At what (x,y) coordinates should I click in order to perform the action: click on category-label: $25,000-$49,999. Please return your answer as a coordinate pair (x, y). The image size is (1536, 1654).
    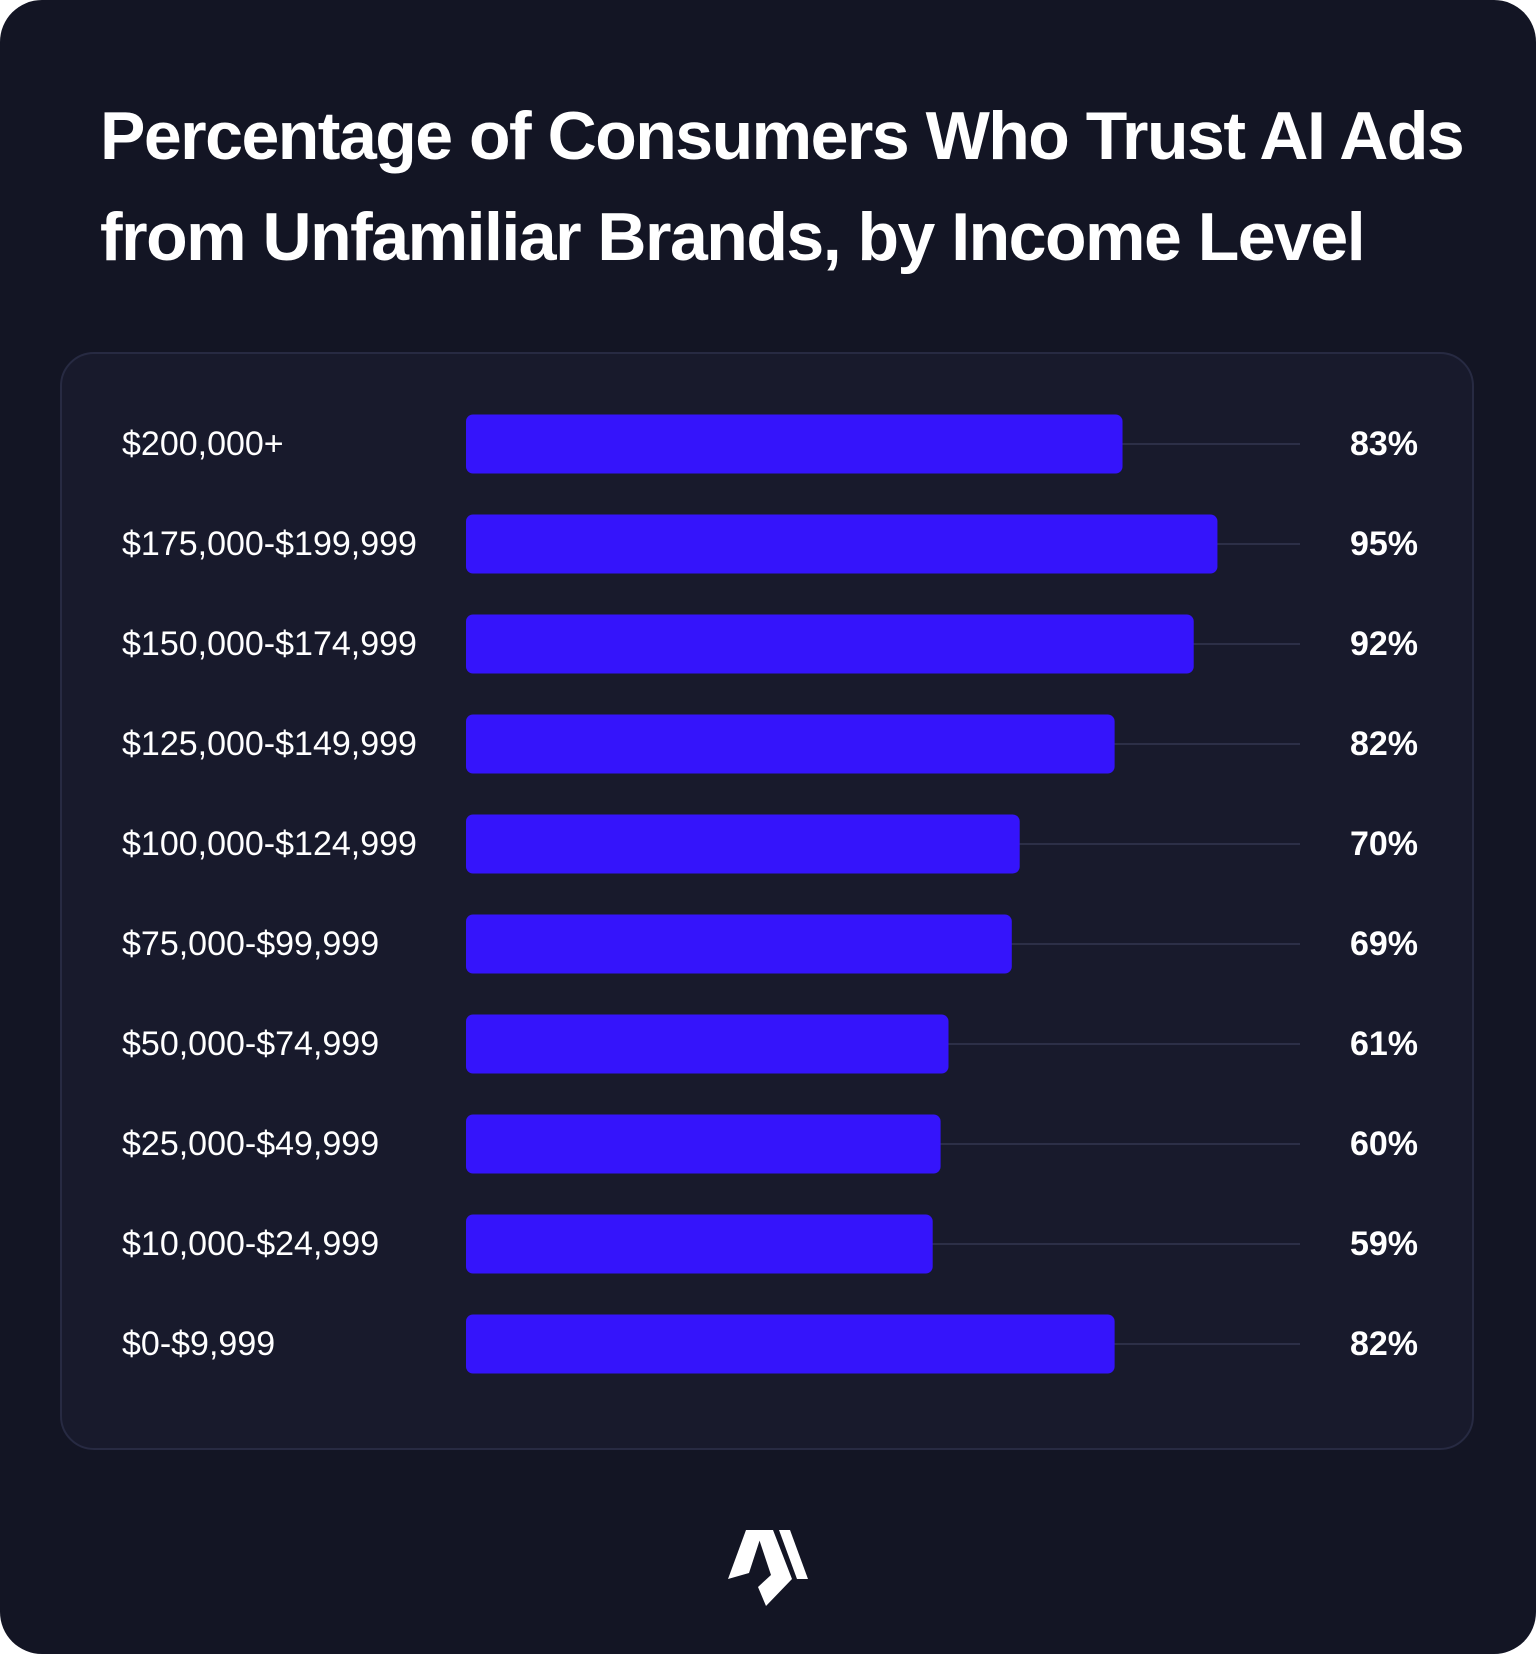
    Looking at the image, I should click on (250, 1144).